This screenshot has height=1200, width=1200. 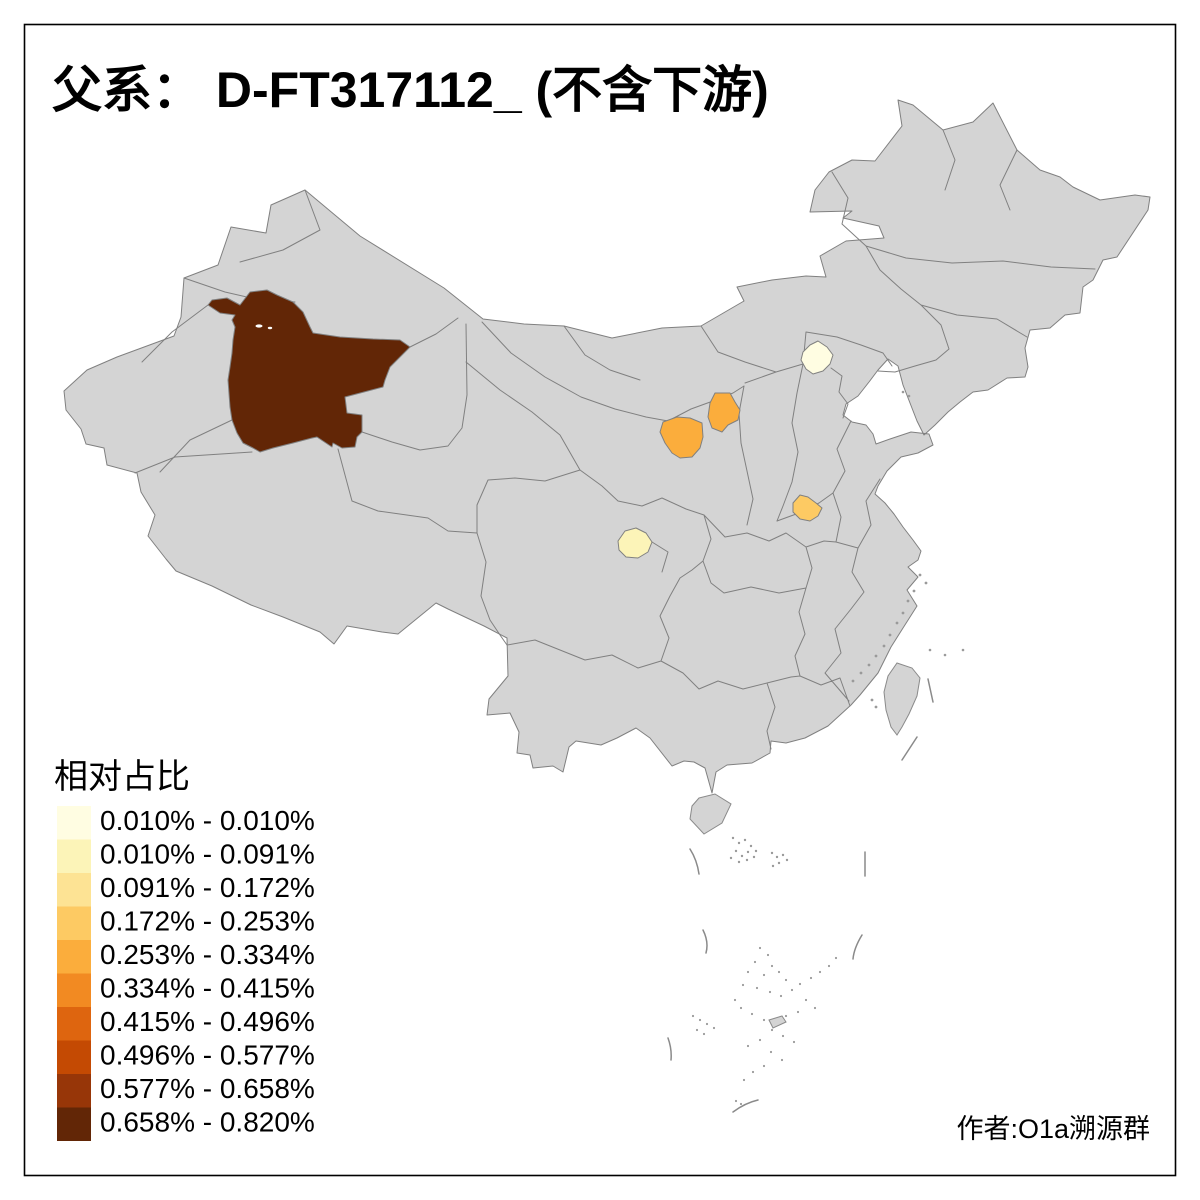 I want to click on region-eastern-gansu, so click(x=681, y=437).